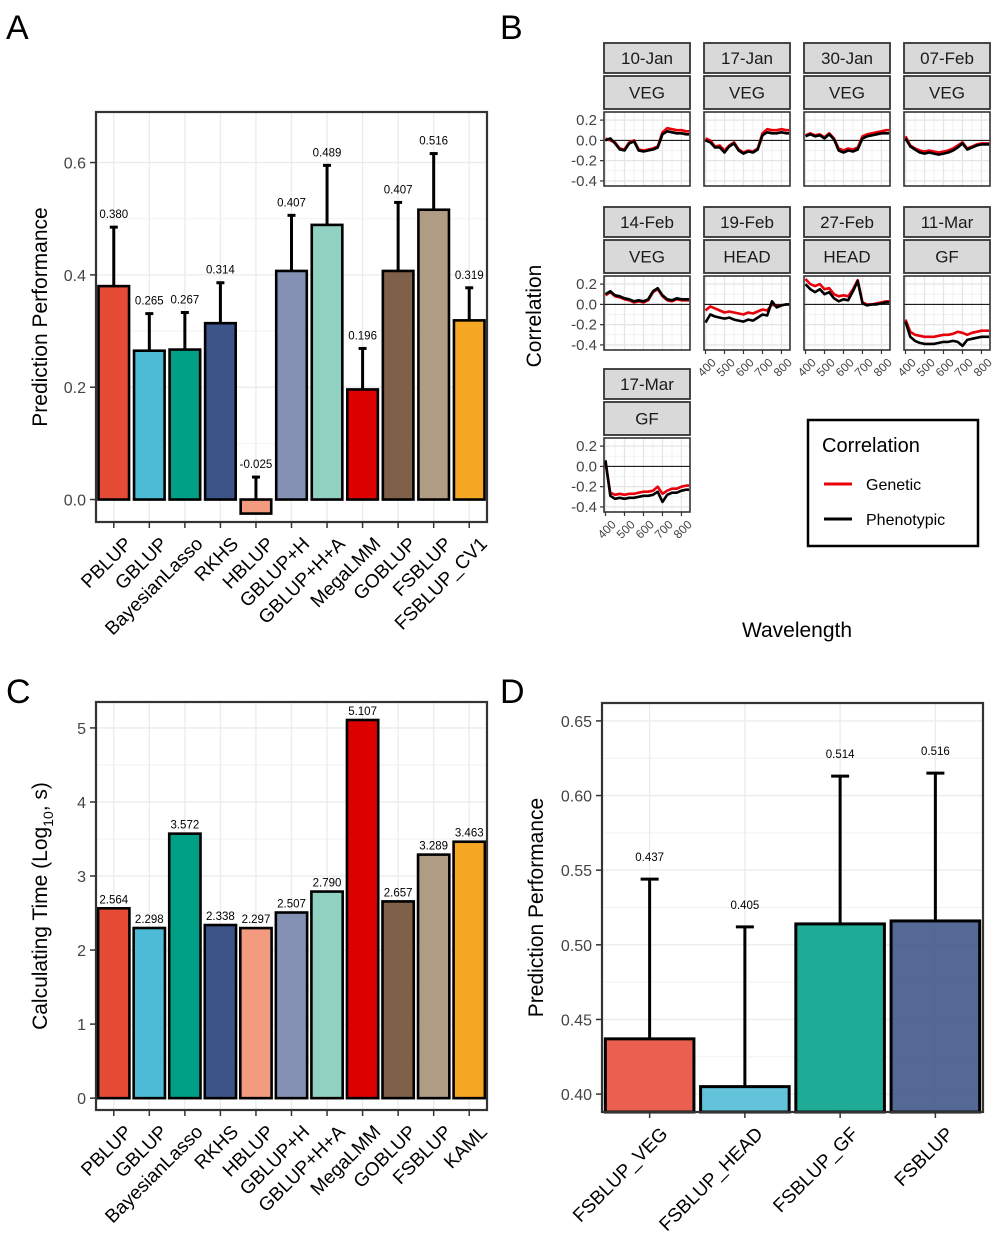 The height and width of the screenshot is (1256, 1001). Describe the element at coordinates (220, 917) in the screenshot. I see `data-label: 2.338` at that location.